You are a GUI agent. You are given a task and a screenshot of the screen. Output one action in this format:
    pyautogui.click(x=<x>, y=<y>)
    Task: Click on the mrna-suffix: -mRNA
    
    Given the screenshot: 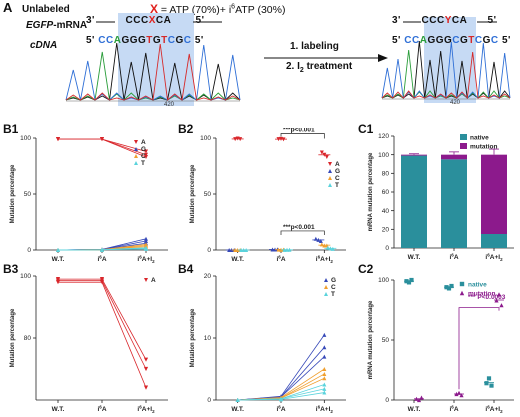 What is the action you would take?
    pyautogui.click(x=70, y=25)
    